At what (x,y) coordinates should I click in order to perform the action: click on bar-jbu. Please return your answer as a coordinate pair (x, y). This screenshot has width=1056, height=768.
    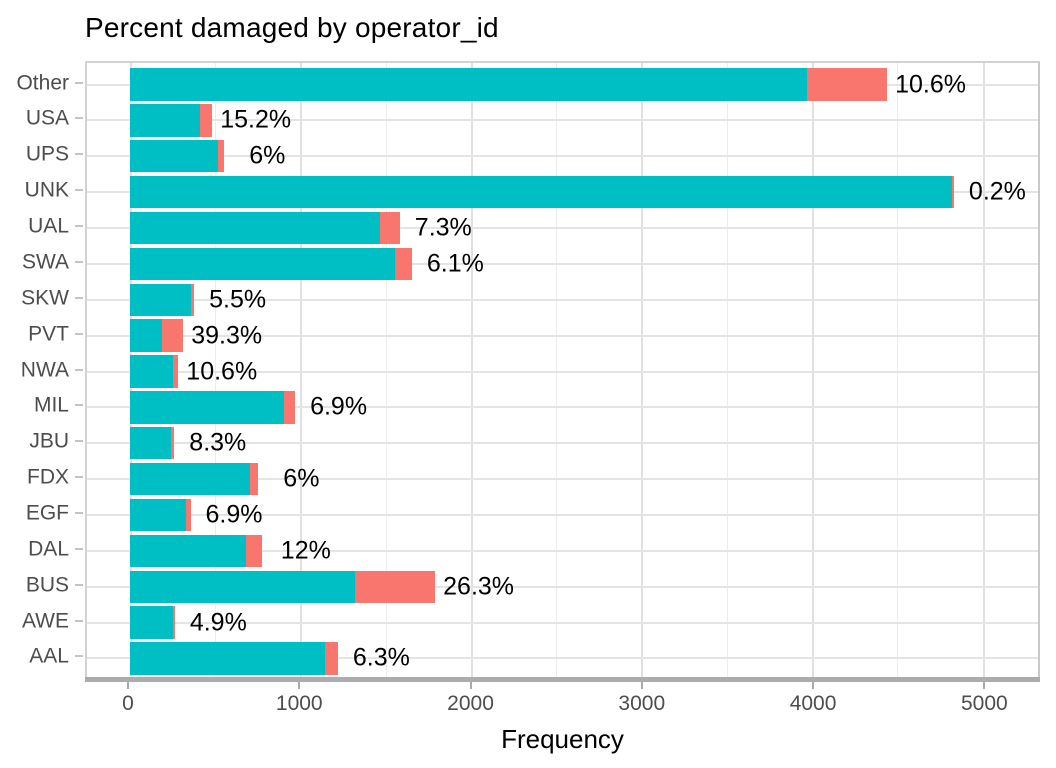
    Looking at the image, I should click on (152, 443).